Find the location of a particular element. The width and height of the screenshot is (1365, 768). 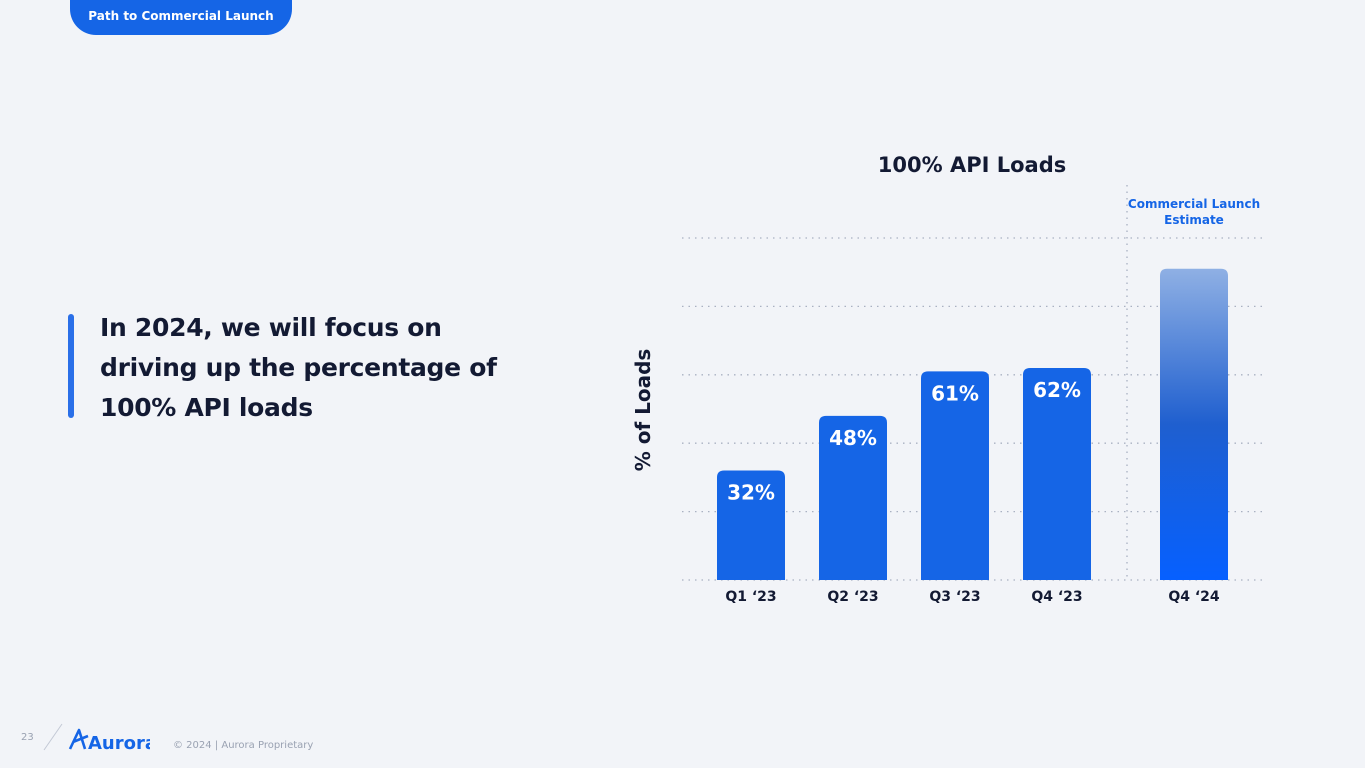

section-tab: Path to Commercial Launch is located at coordinates (181, 17).